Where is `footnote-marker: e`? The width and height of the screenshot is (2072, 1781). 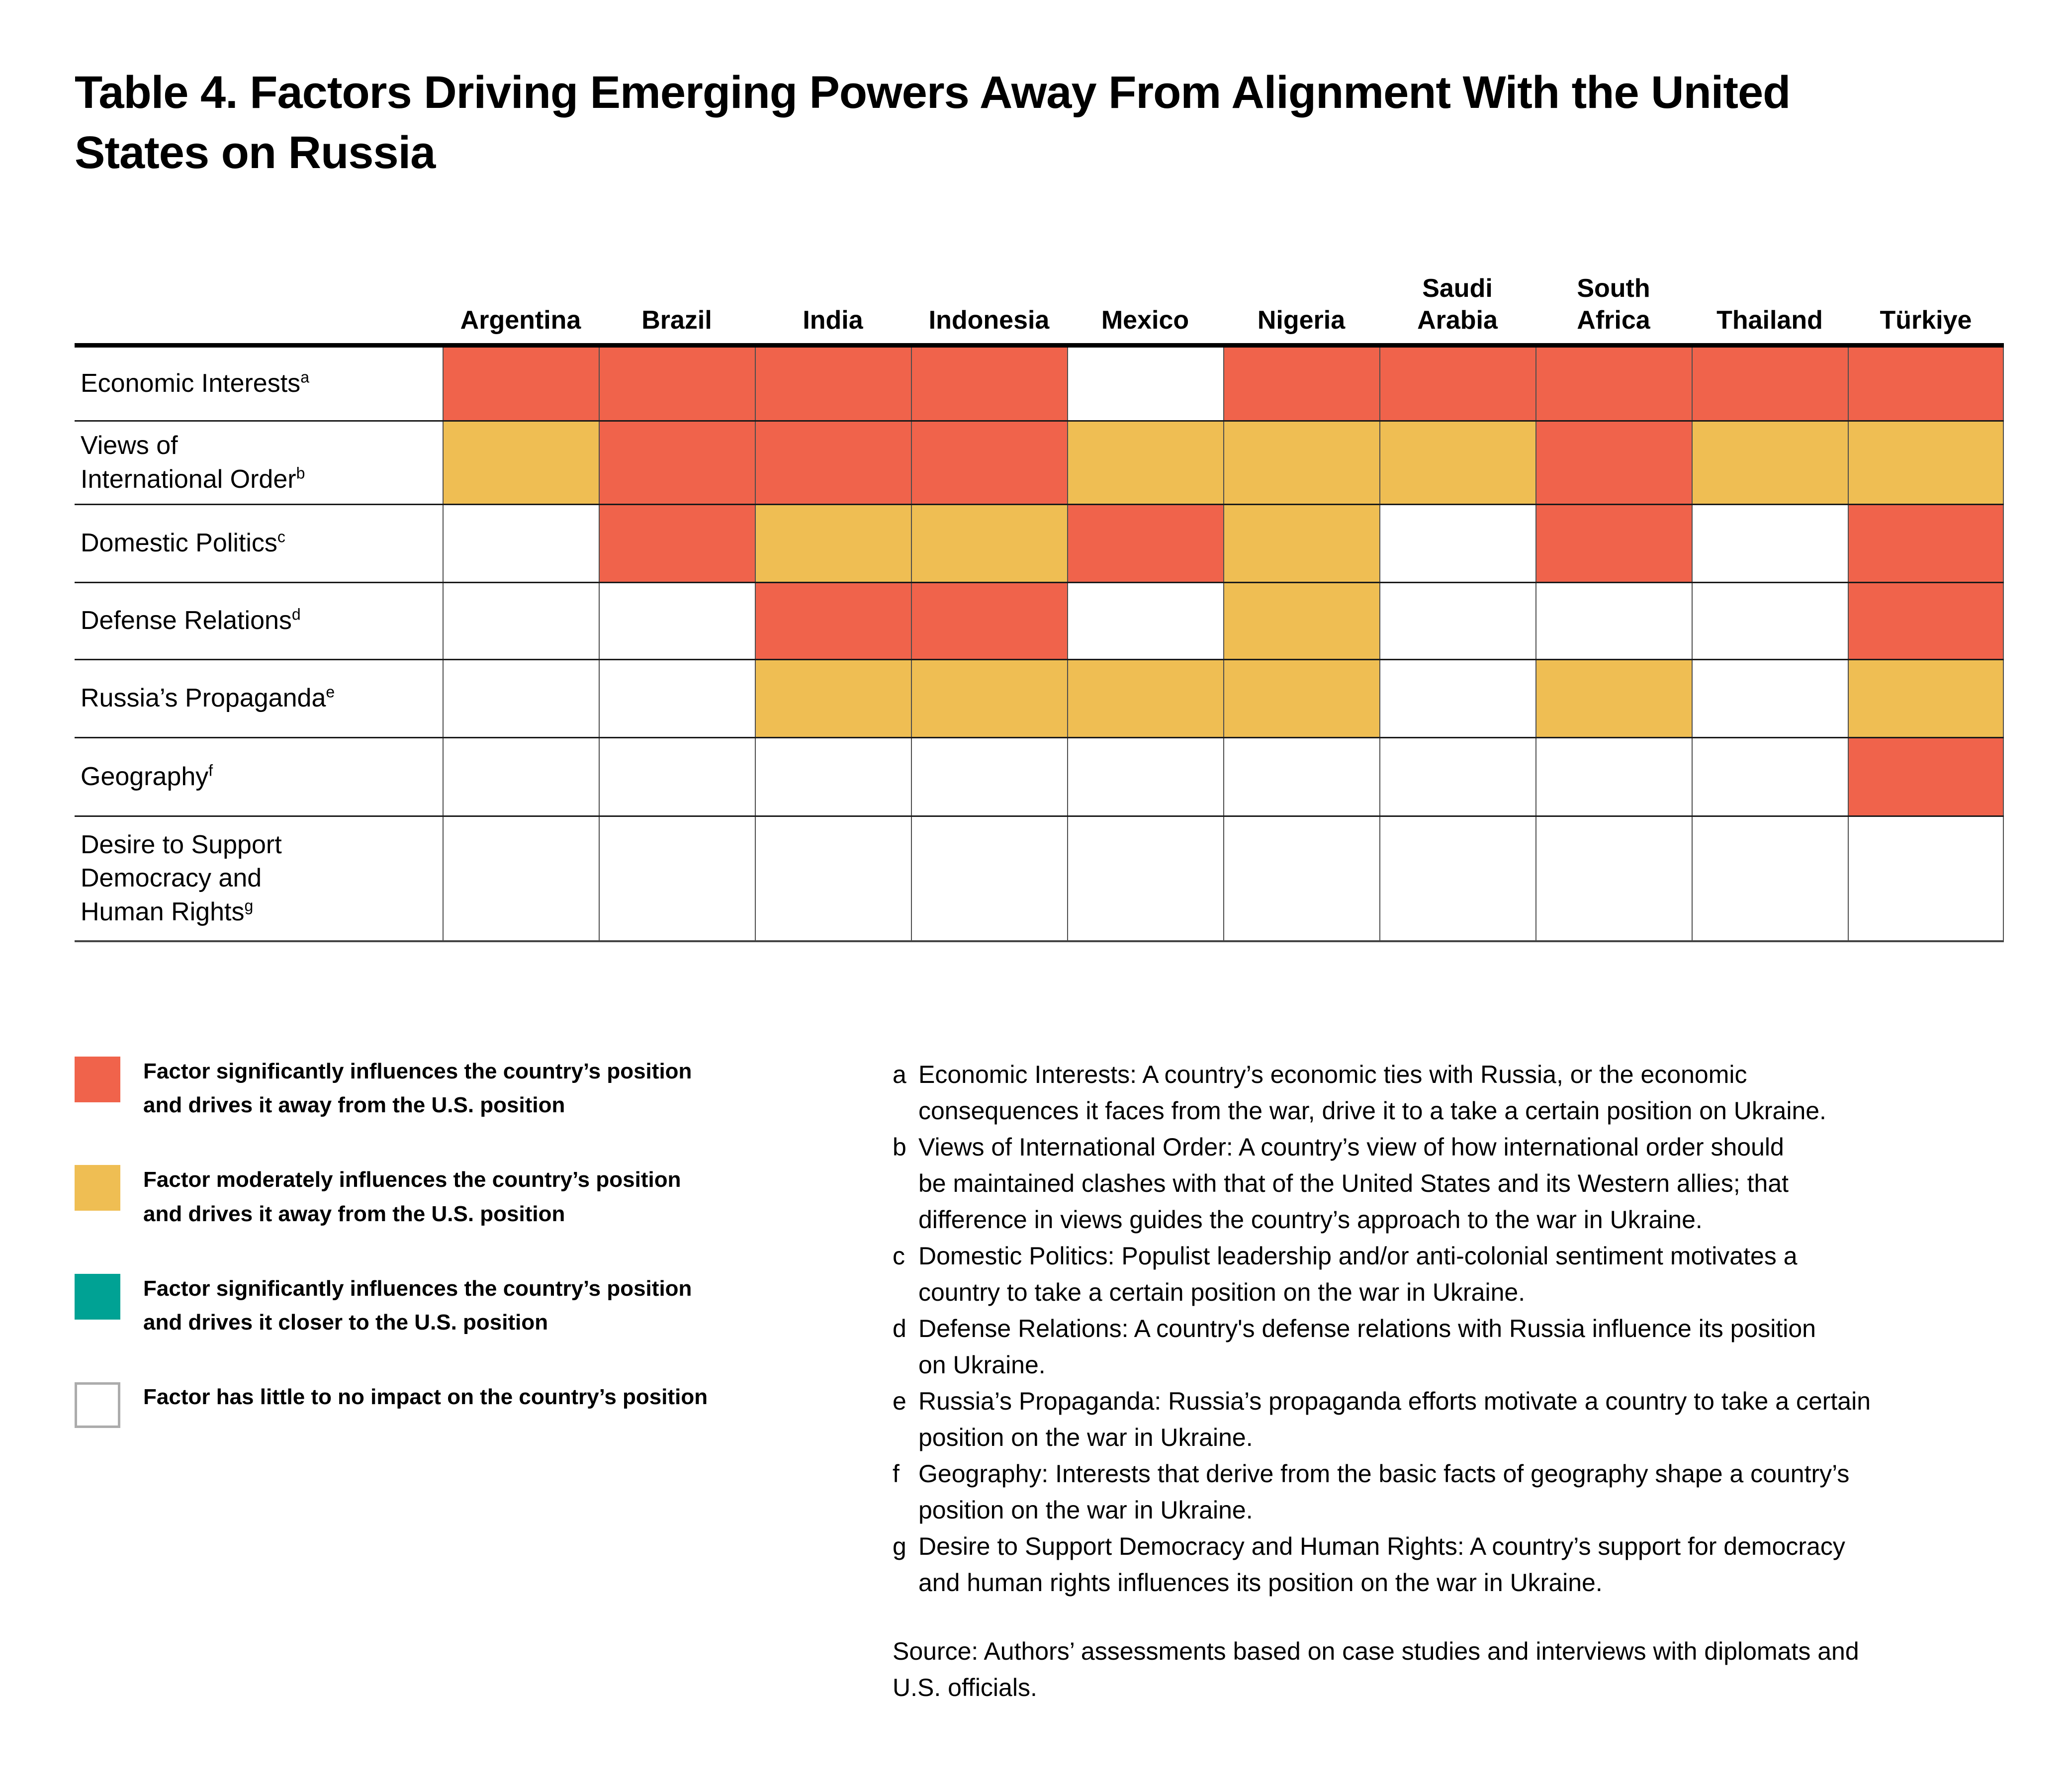
footnote-marker: e is located at coordinates (331, 692).